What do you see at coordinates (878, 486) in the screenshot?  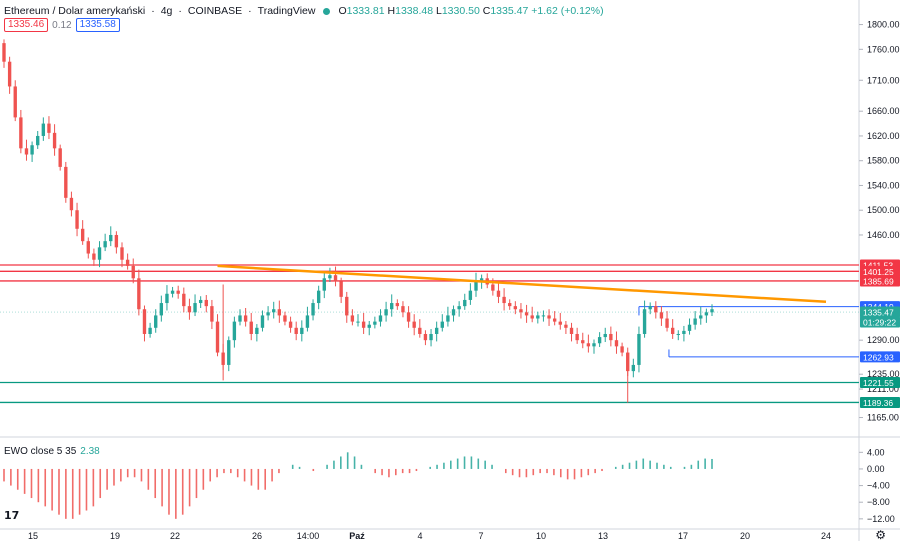 I see `indicator-tick-label: −4.00` at bounding box center [878, 486].